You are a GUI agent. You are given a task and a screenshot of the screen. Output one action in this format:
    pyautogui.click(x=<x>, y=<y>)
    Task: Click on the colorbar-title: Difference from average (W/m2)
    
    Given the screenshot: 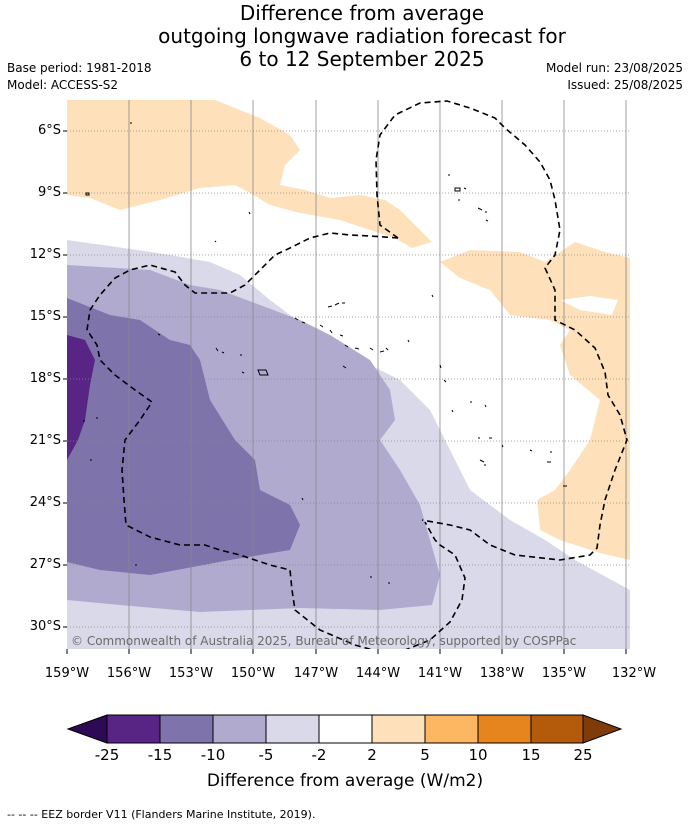 What is the action you would take?
    pyautogui.click(x=345, y=781)
    